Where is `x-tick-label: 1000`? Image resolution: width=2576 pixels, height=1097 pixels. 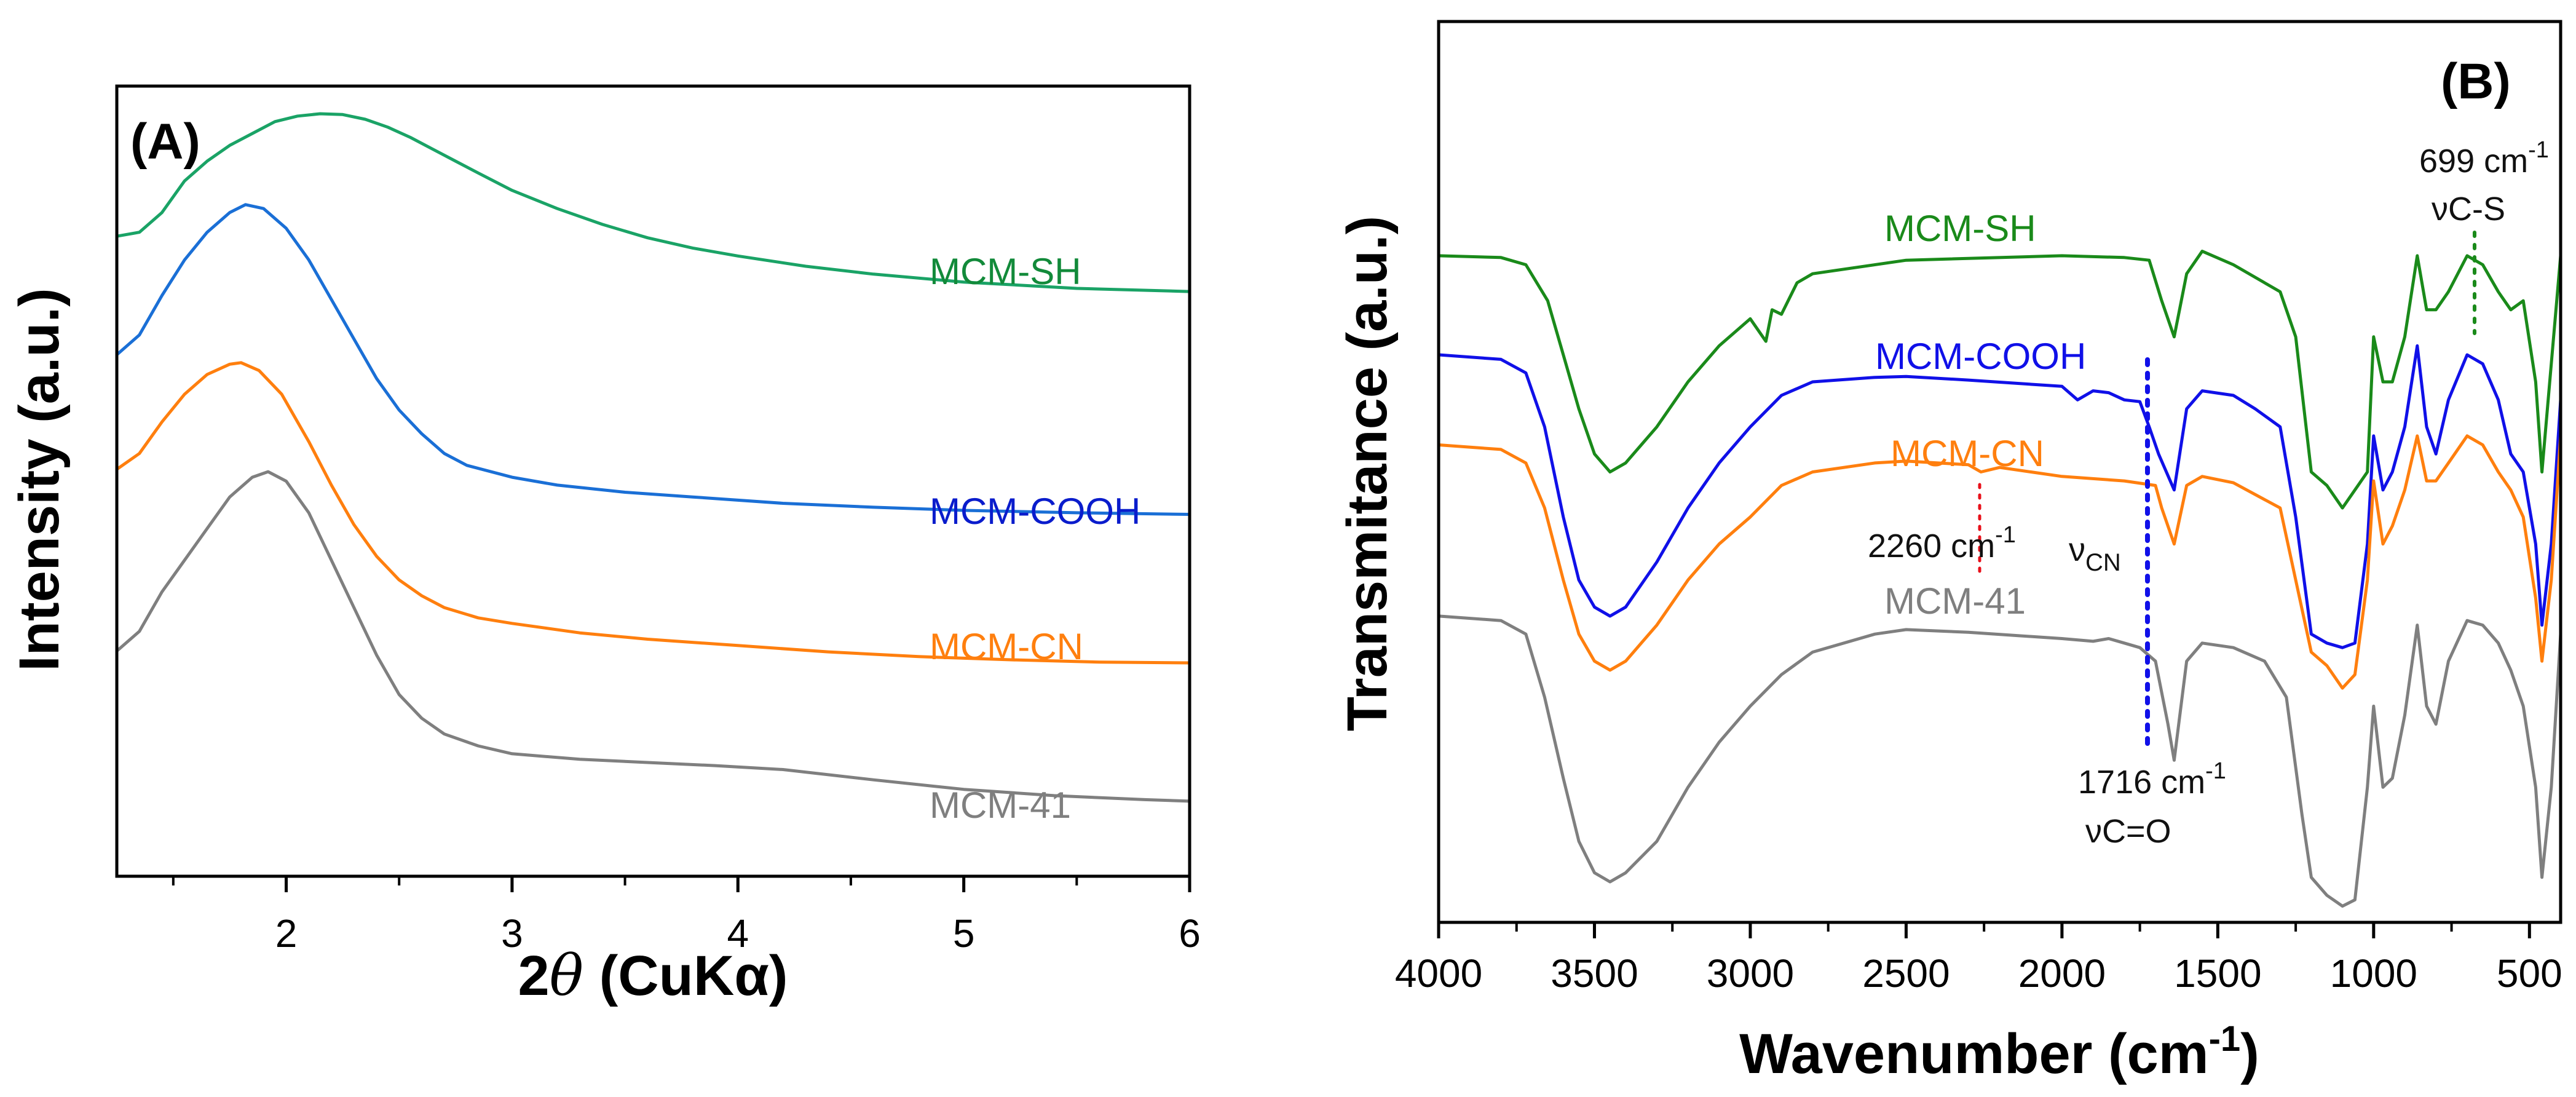 x-tick-label: 1000 is located at coordinates (2373, 973).